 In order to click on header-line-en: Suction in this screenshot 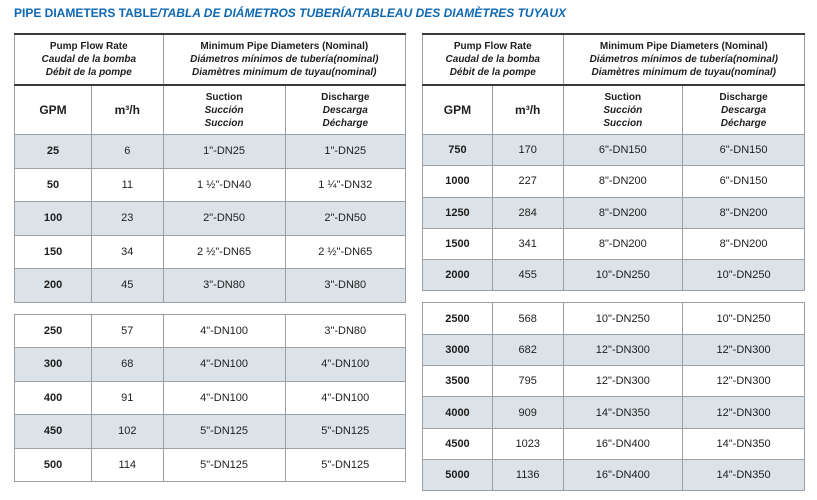, I will do `click(623, 97)`.